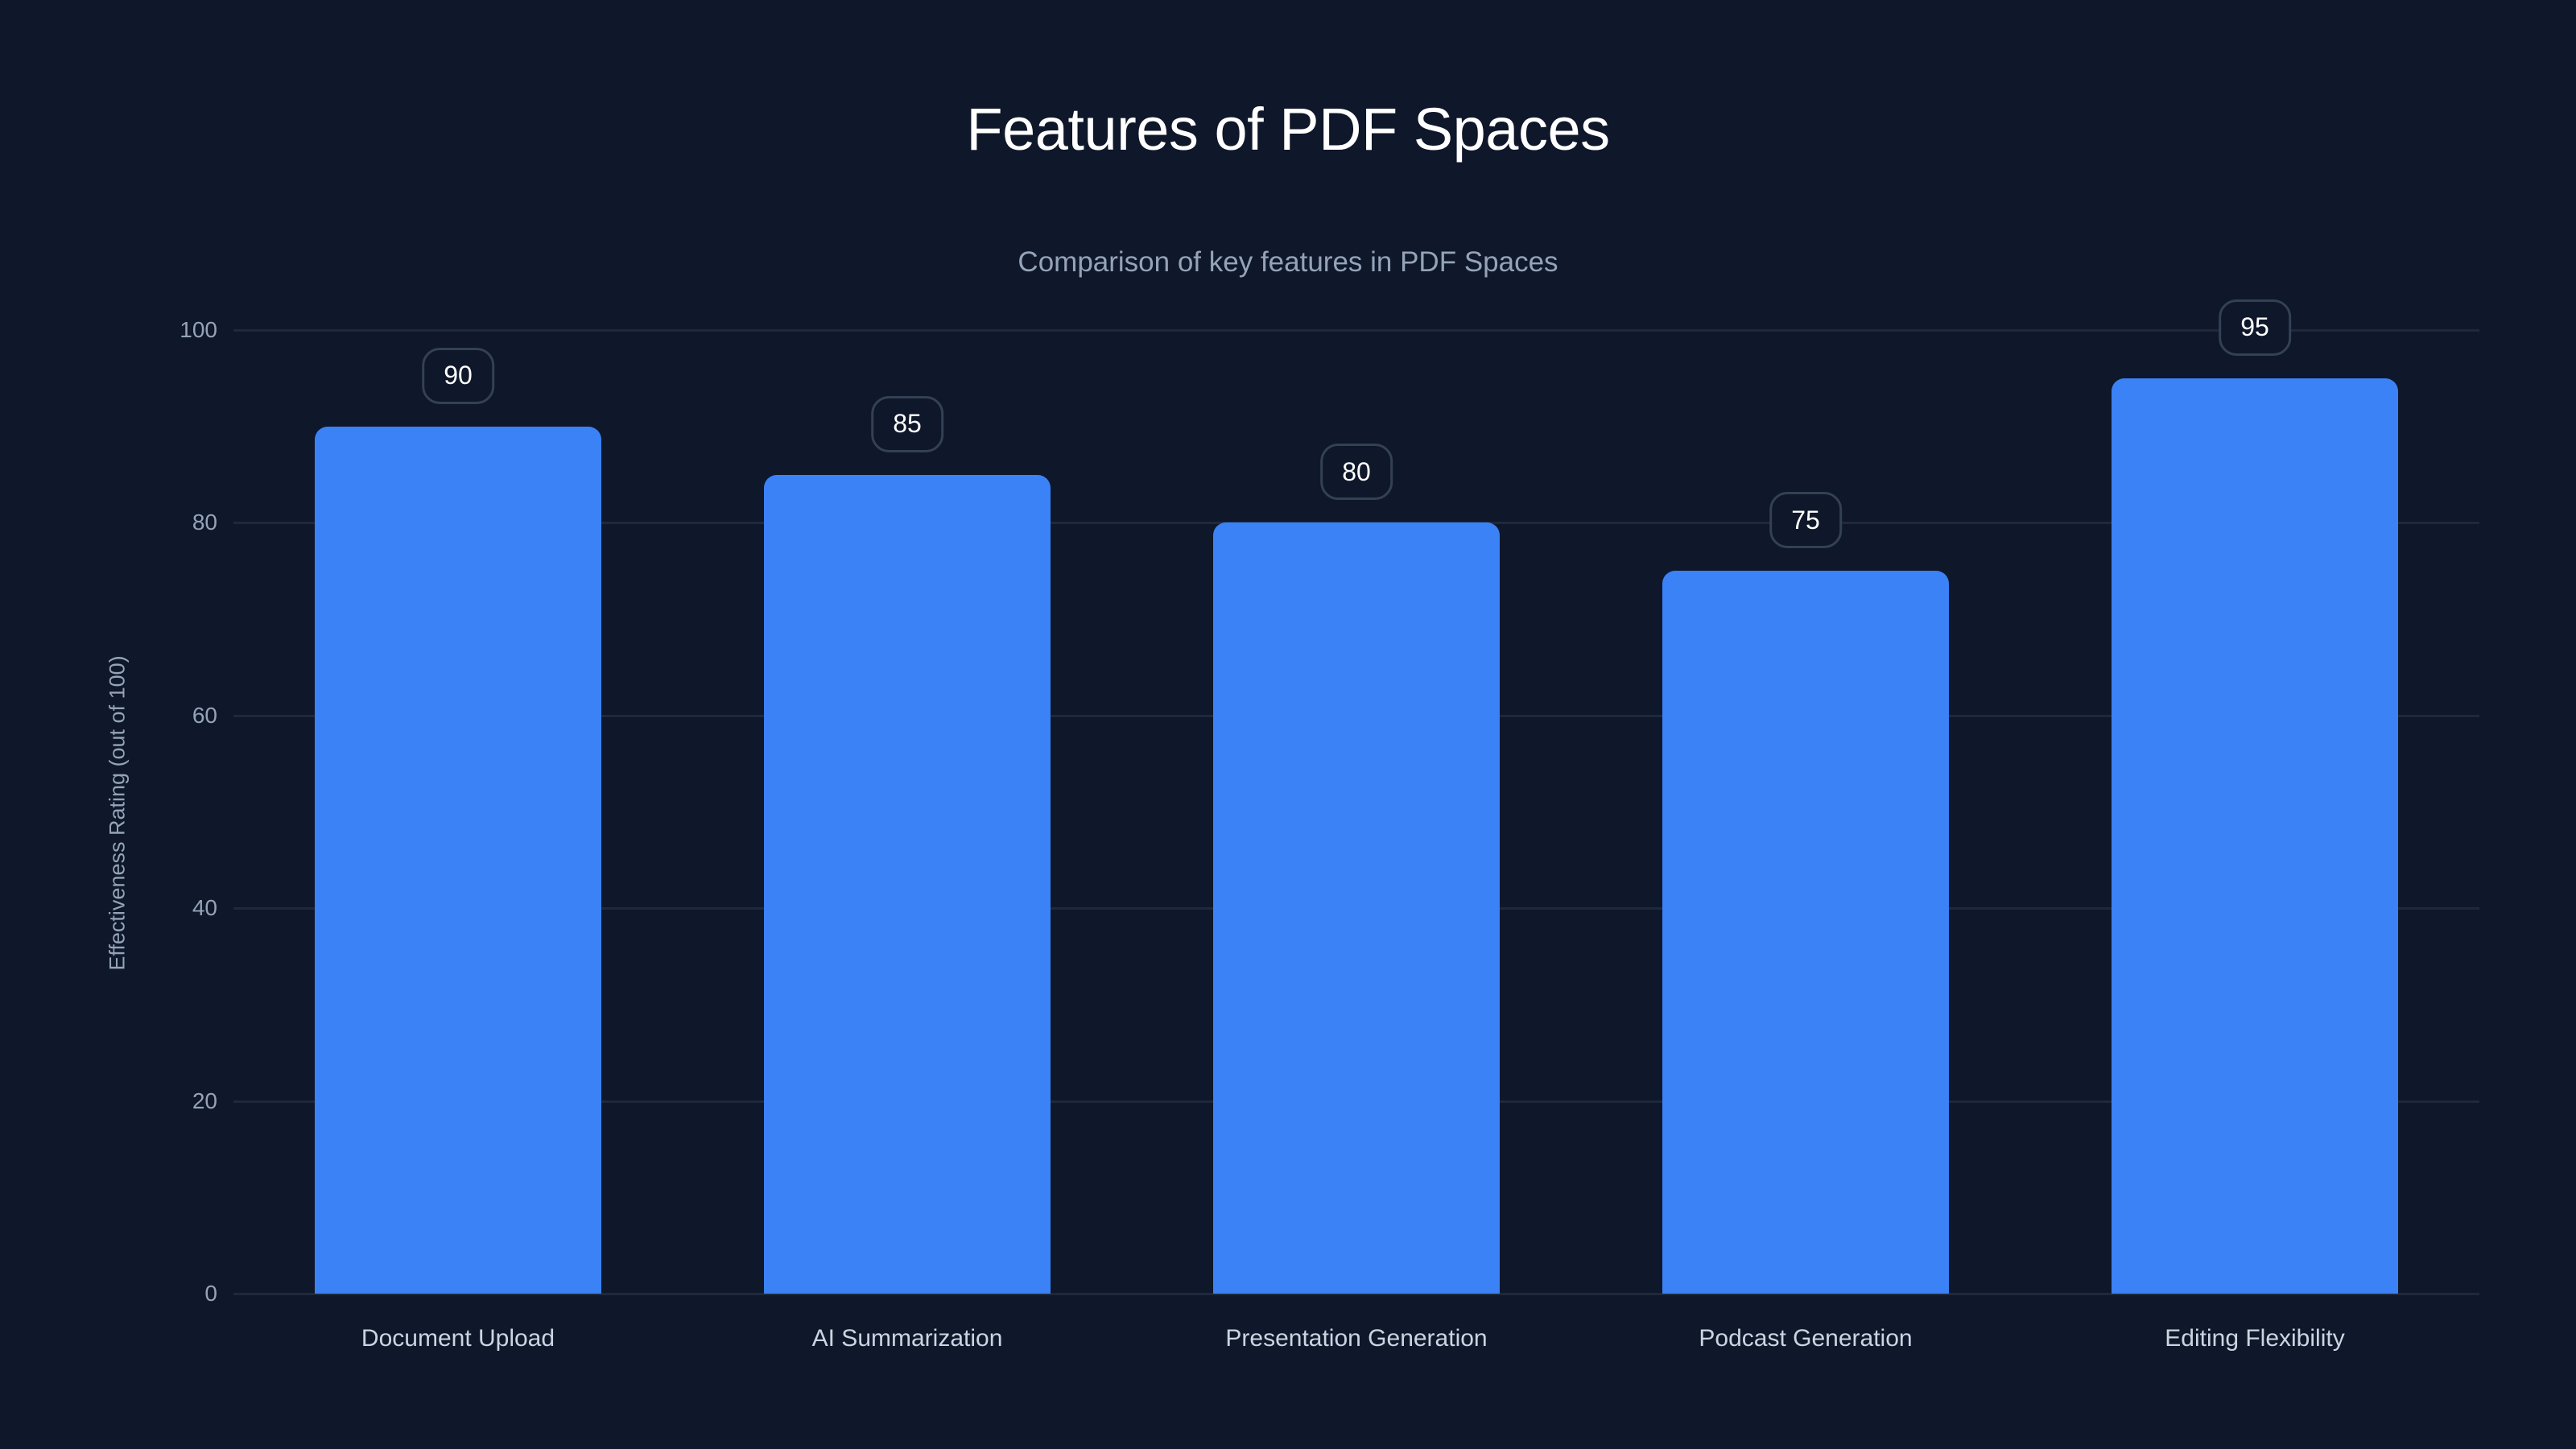  What do you see at coordinates (204, 907) in the screenshot?
I see `y-tick-40: 40` at bounding box center [204, 907].